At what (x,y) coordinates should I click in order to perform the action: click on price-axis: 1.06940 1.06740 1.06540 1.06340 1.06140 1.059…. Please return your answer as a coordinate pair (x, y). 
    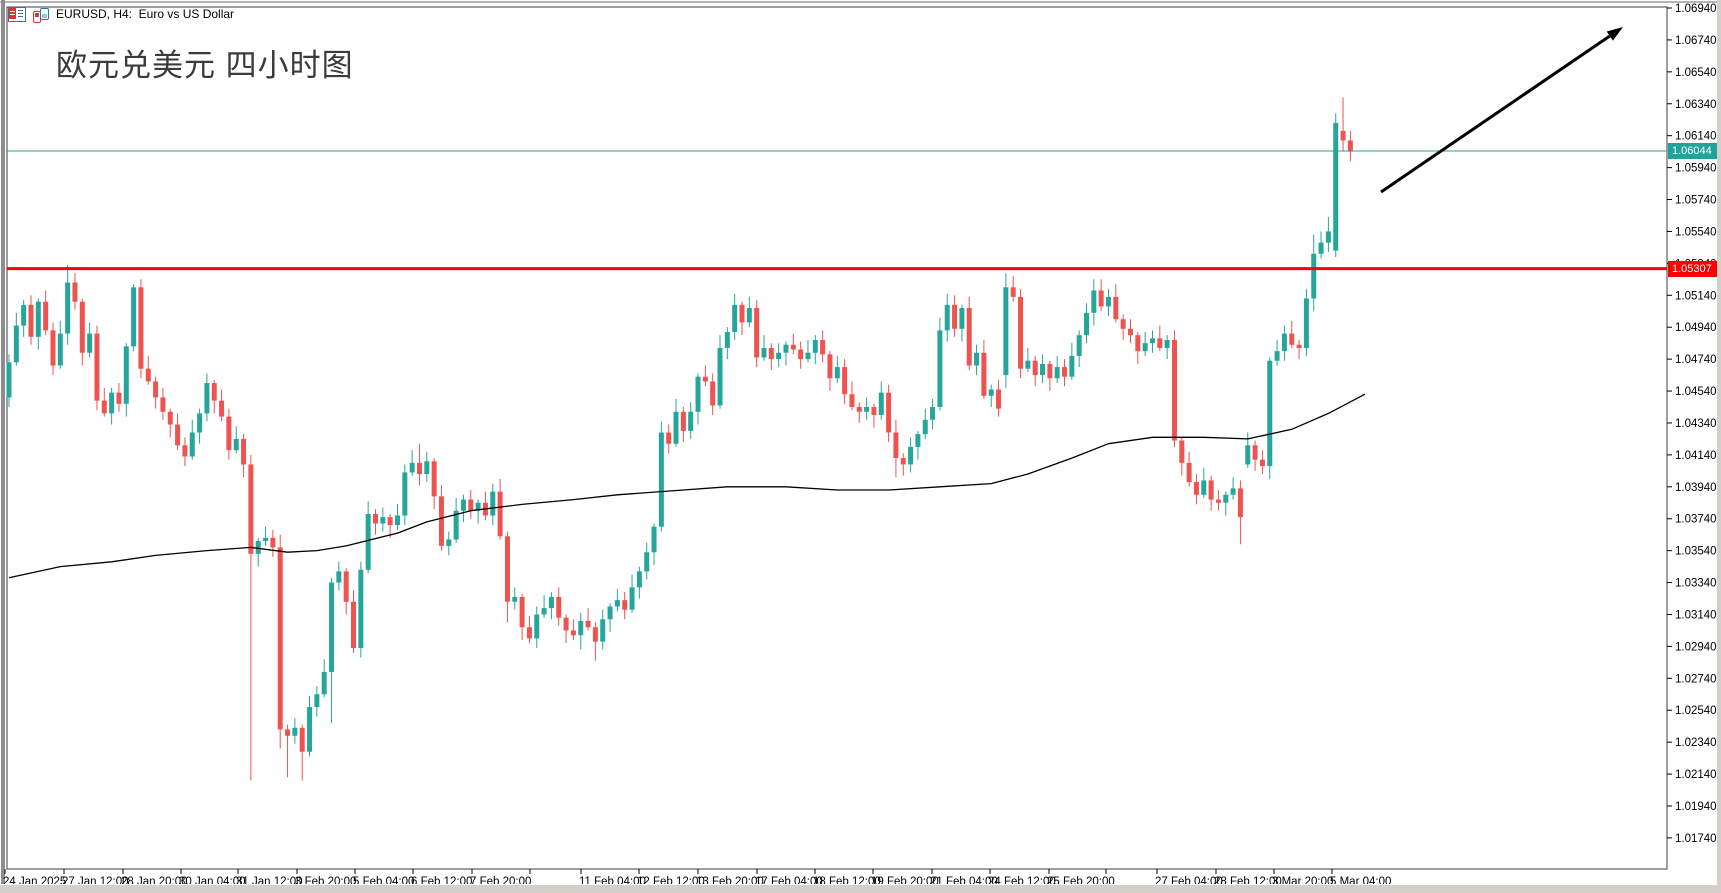
    Looking at the image, I should click on (1692, 424).